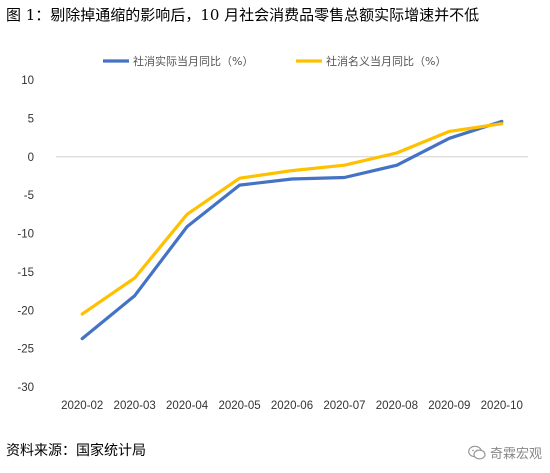  Describe the element at coordinates (344, 406) in the screenshot. I see `x-tick-label: 2020-07` at that location.